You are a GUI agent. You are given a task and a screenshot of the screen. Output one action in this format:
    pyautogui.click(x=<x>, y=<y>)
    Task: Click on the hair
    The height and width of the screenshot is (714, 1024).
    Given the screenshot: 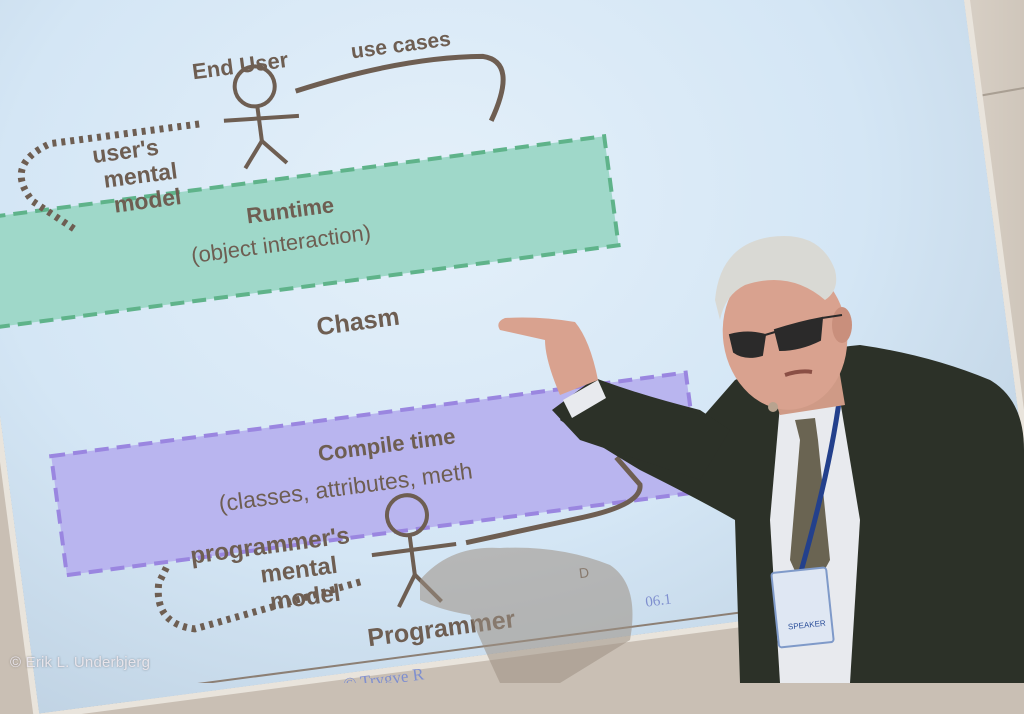 What is the action you would take?
    pyautogui.click(x=776, y=277)
    